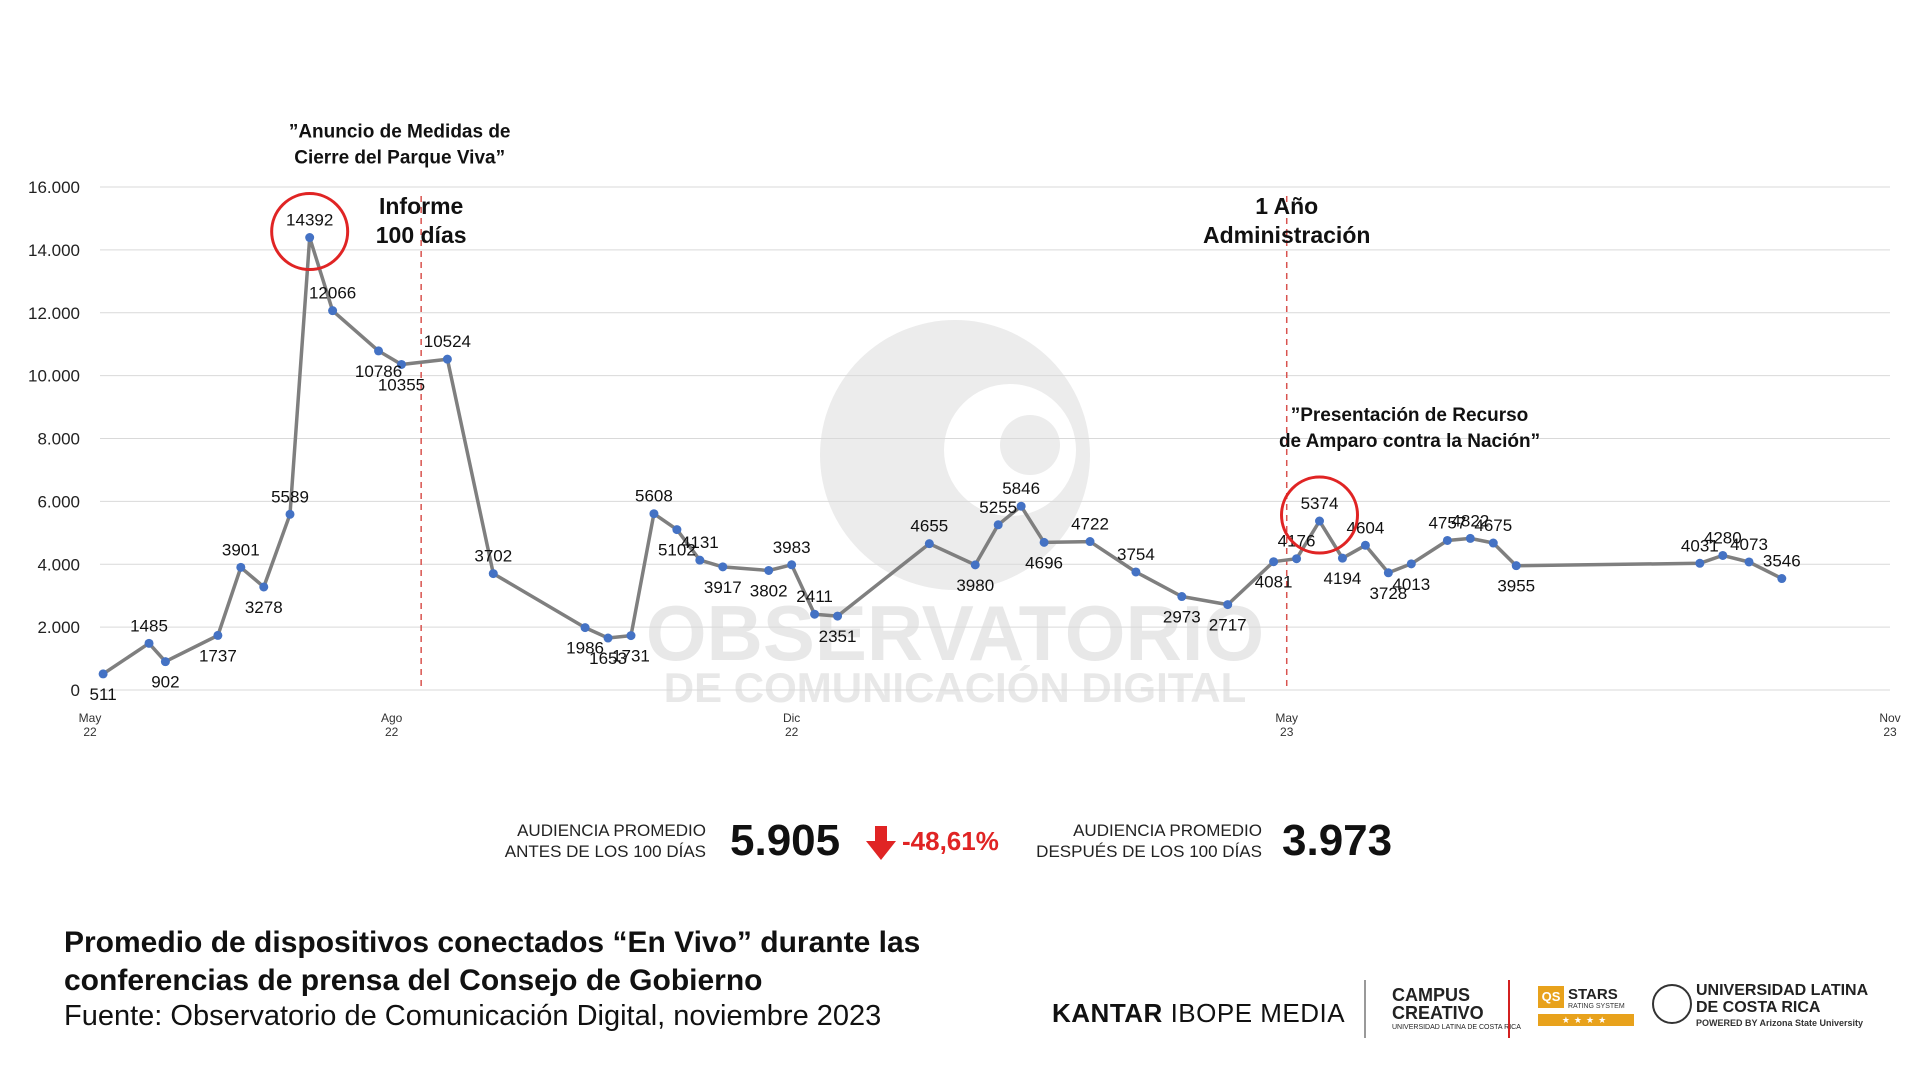 The width and height of the screenshot is (1920, 1080). Describe the element at coordinates (1723, 537) in the screenshot. I see `data-label: 4280` at that location.